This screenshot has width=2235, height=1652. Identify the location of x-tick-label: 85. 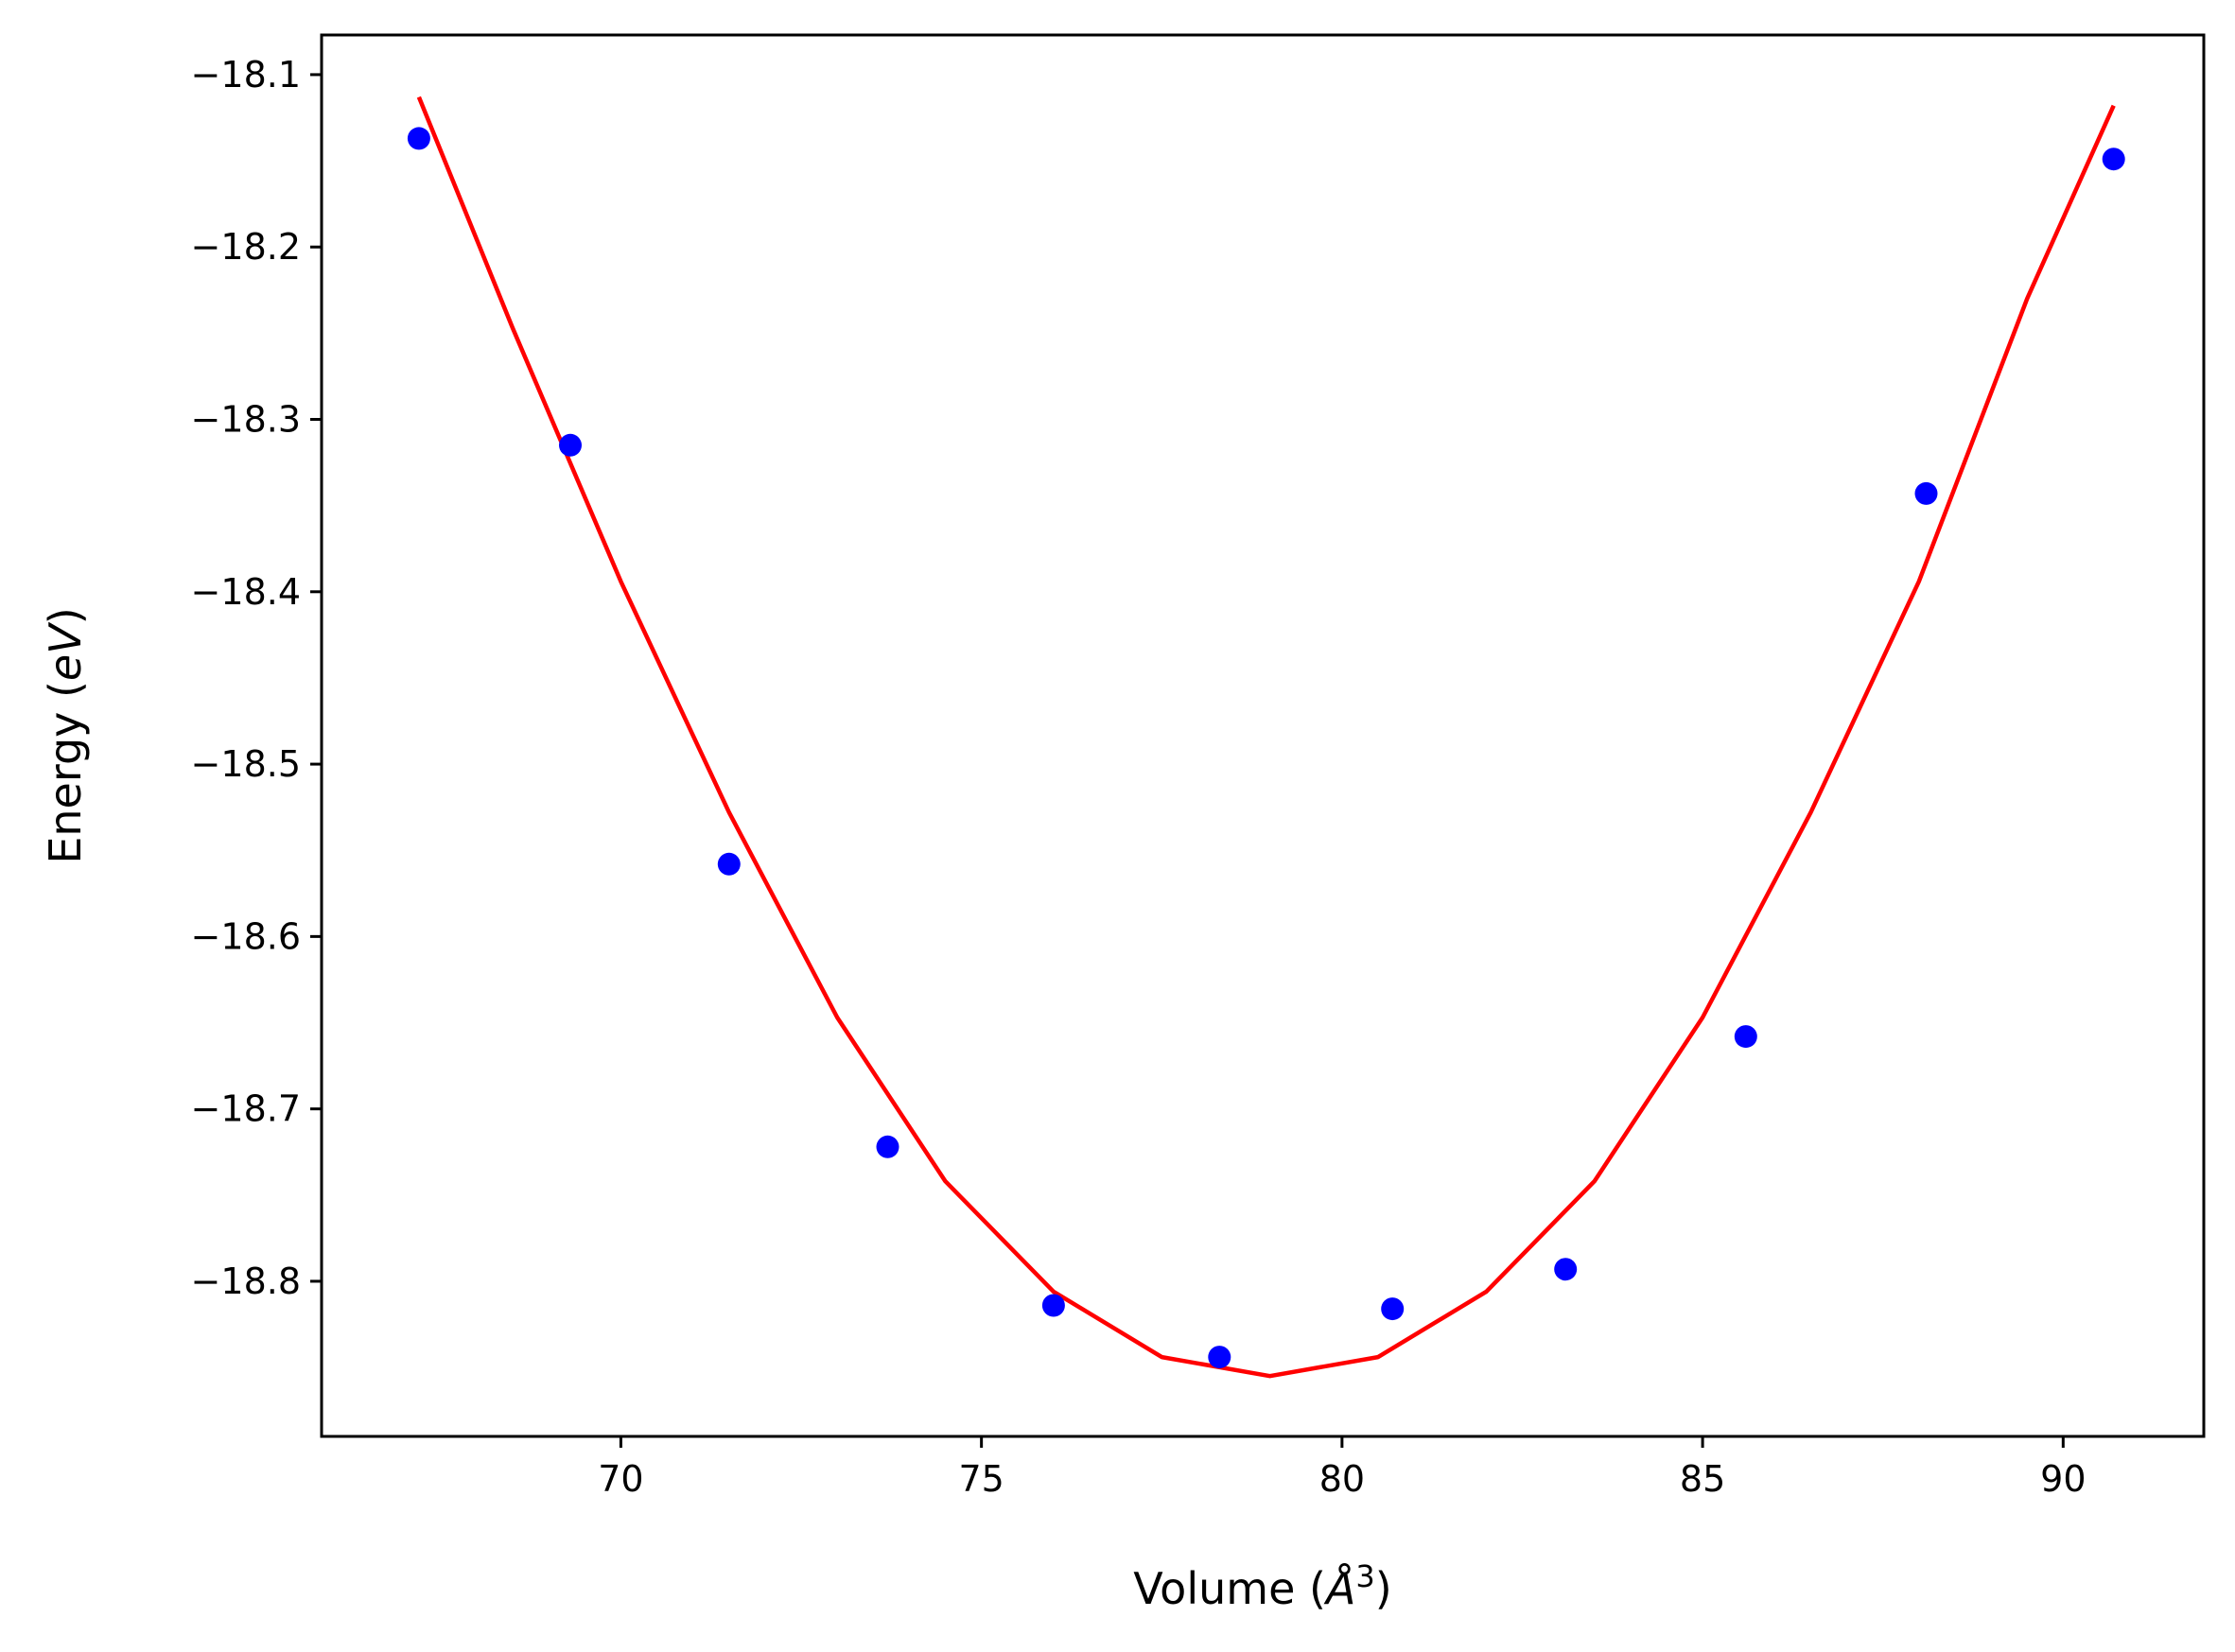
(1702, 1479).